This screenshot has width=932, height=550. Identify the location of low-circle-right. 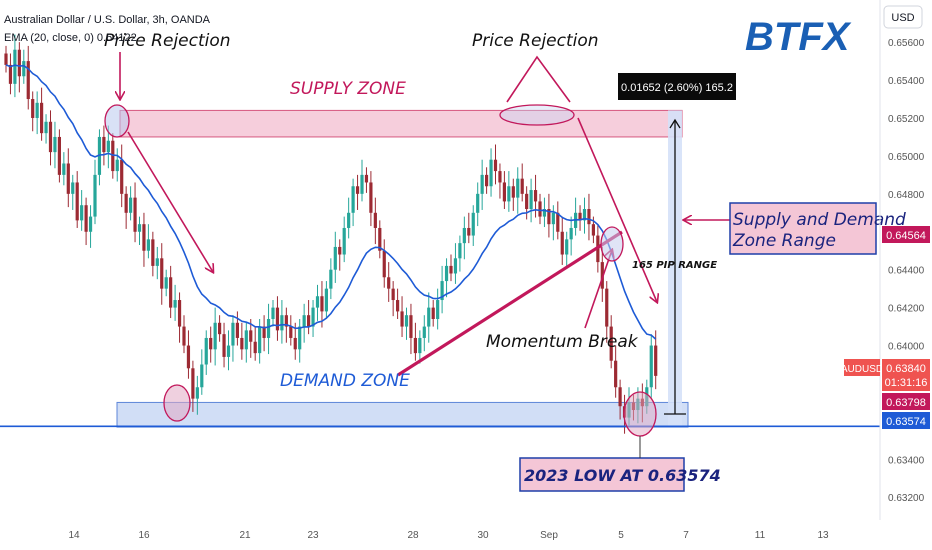
(640, 414).